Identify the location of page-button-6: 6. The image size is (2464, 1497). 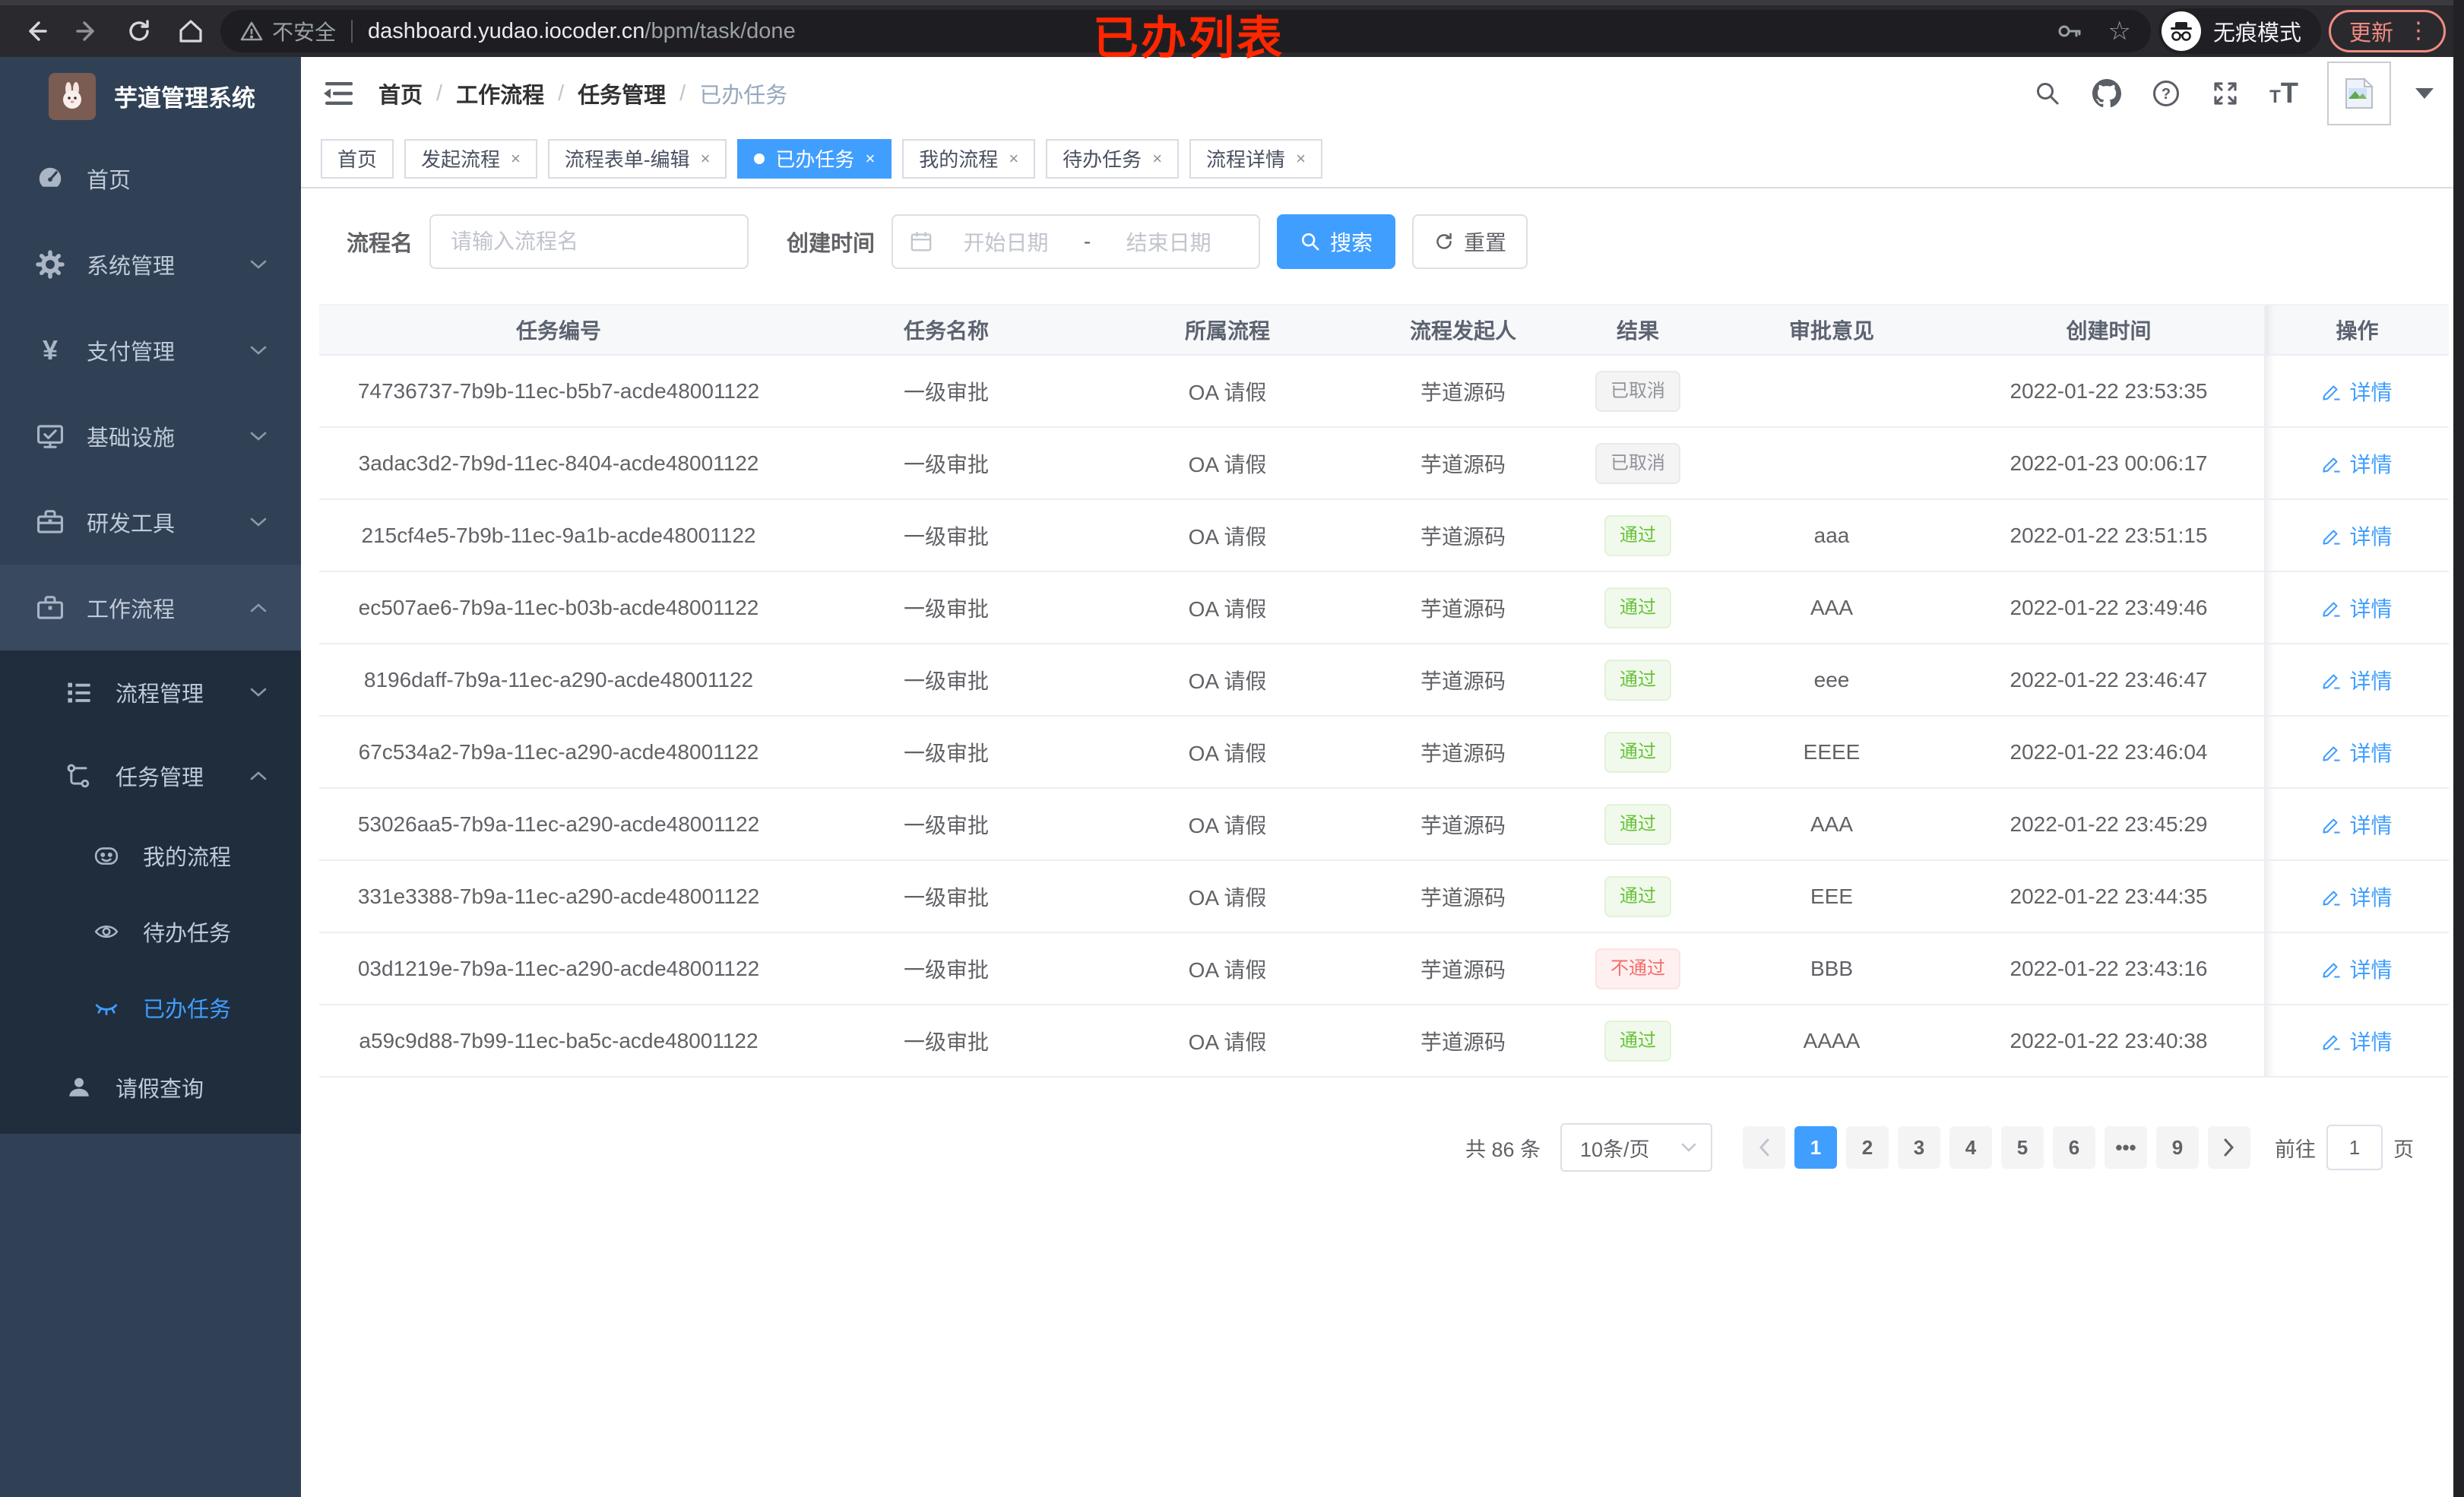
(2074, 1147).